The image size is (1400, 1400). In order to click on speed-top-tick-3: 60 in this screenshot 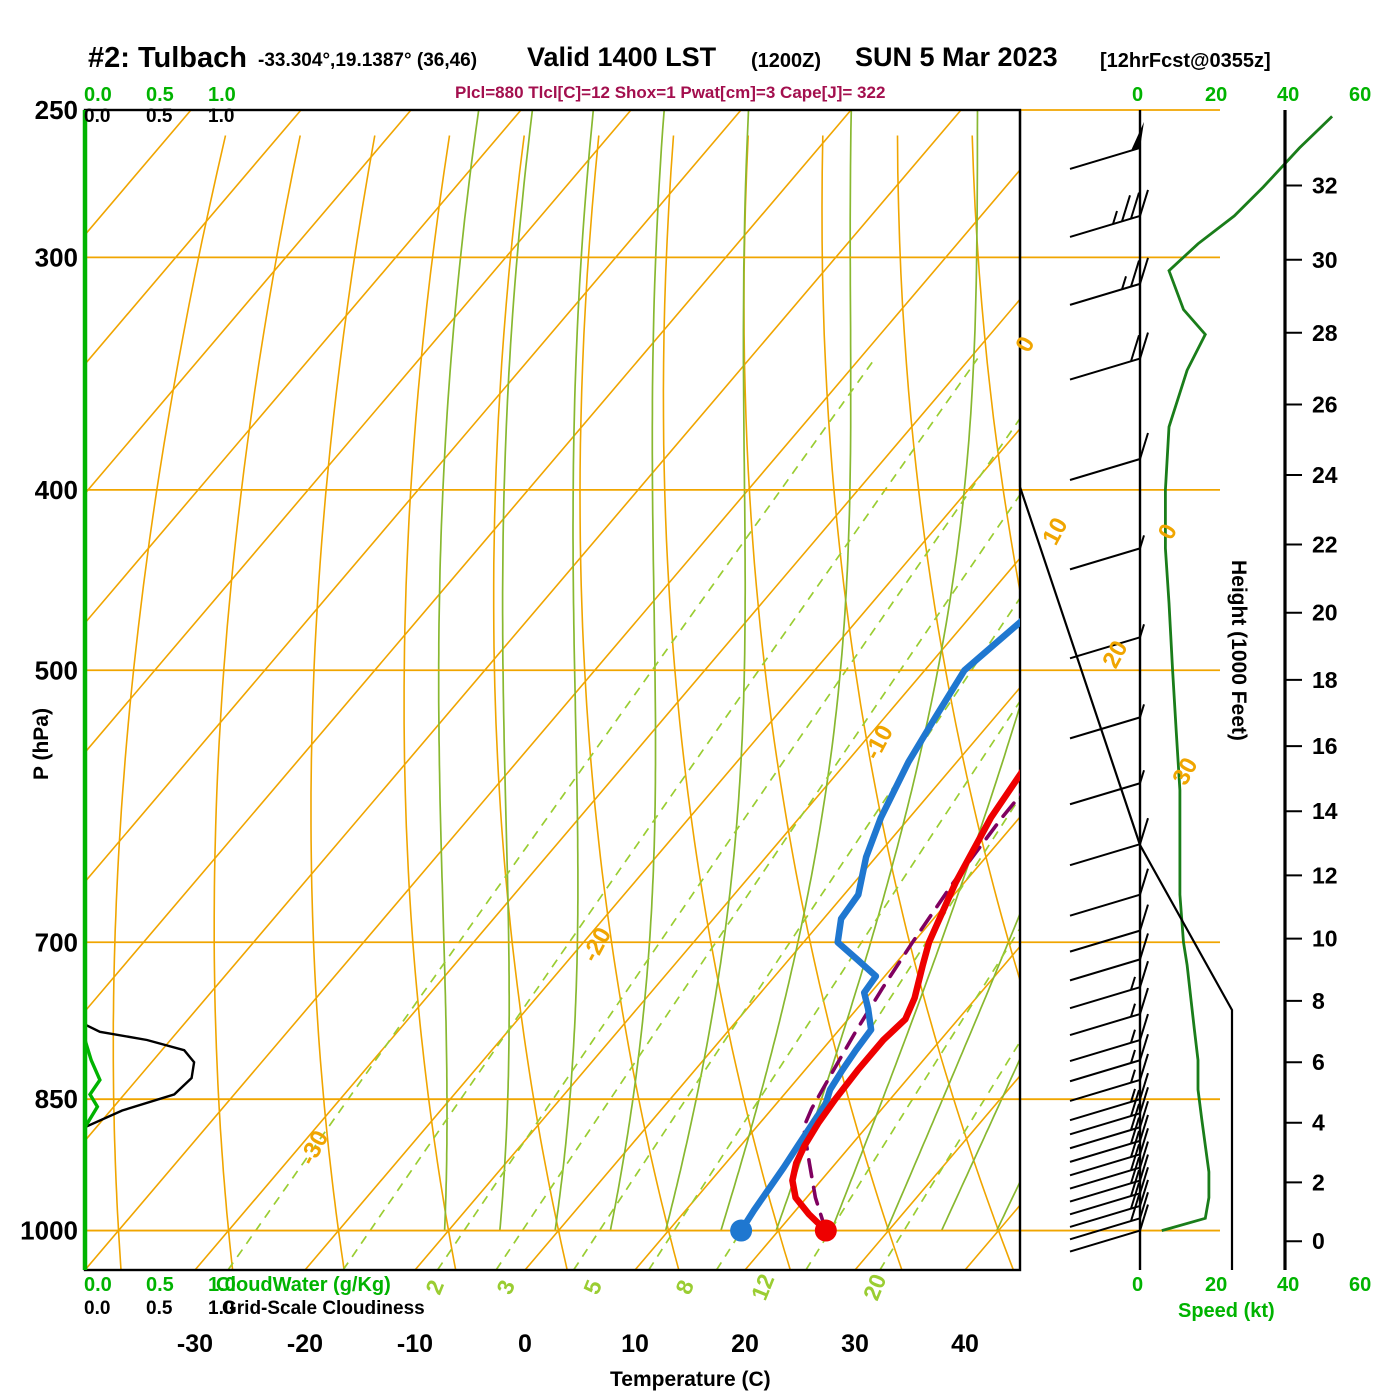, I will do `click(1360, 95)`.